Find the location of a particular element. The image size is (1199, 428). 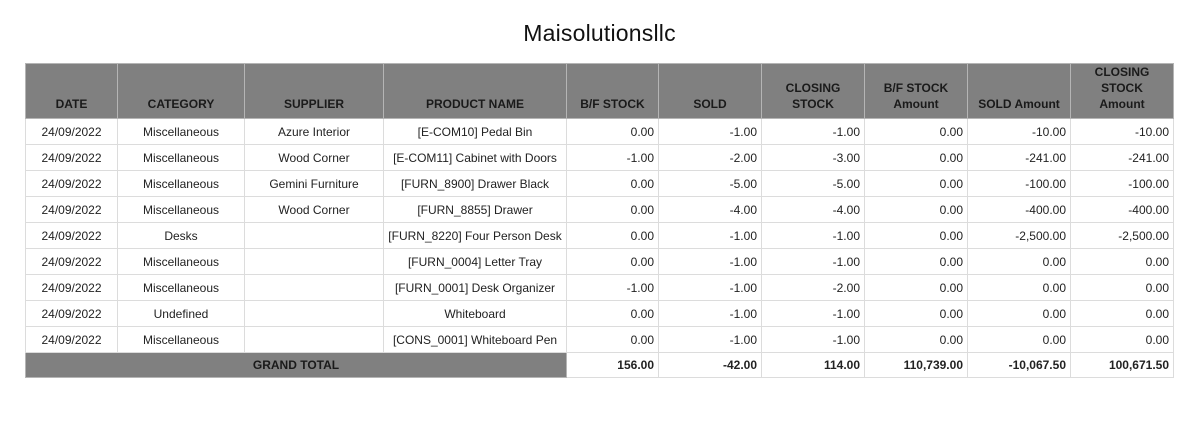

cell-sold-amount: -100.00 is located at coordinates (1019, 183).